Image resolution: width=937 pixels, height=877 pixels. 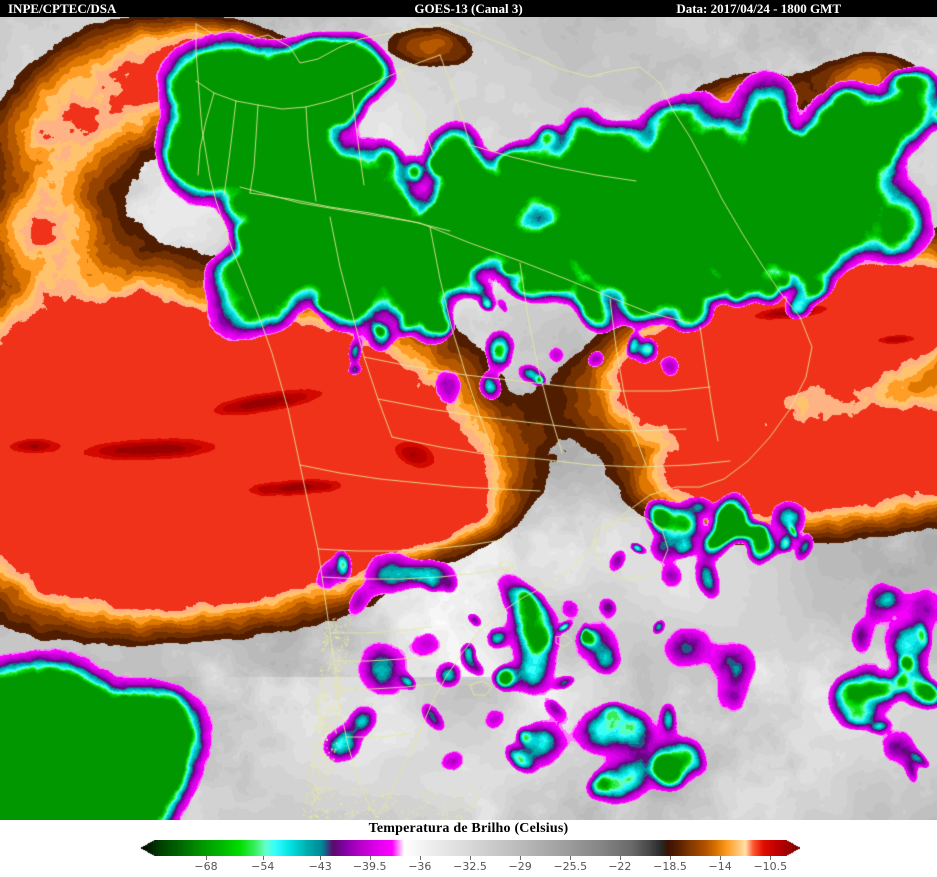 What do you see at coordinates (206, 866) in the screenshot?
I see `colorbar-tick-label: −68` at bounding box center [206, 866].